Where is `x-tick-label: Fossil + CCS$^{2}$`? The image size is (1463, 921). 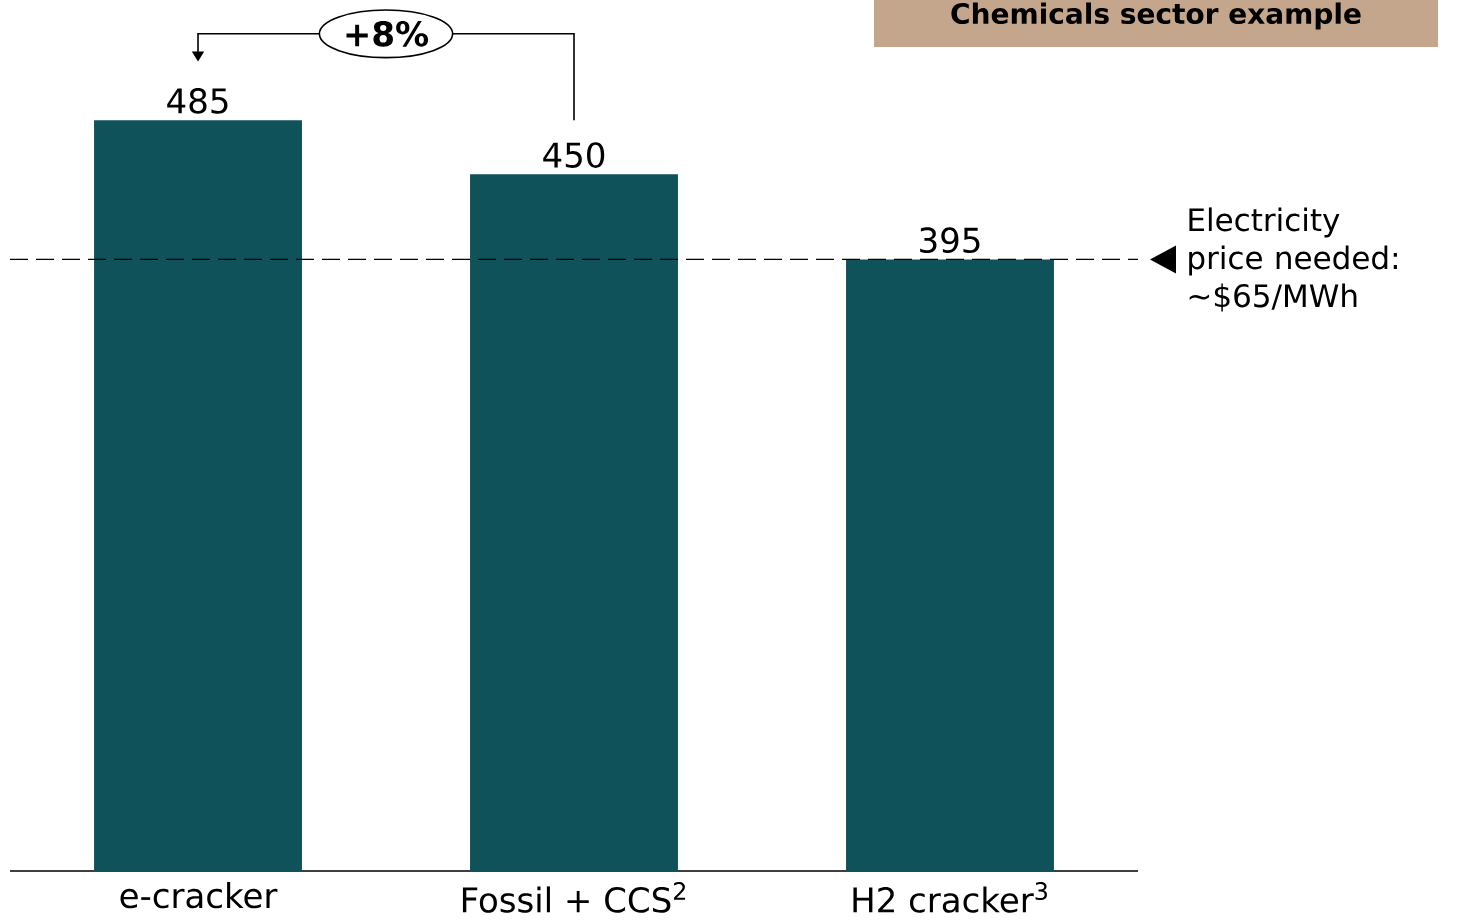
x-tick-label: Fossil + CCS$^{2}$ is located at coordinates (574, 897).